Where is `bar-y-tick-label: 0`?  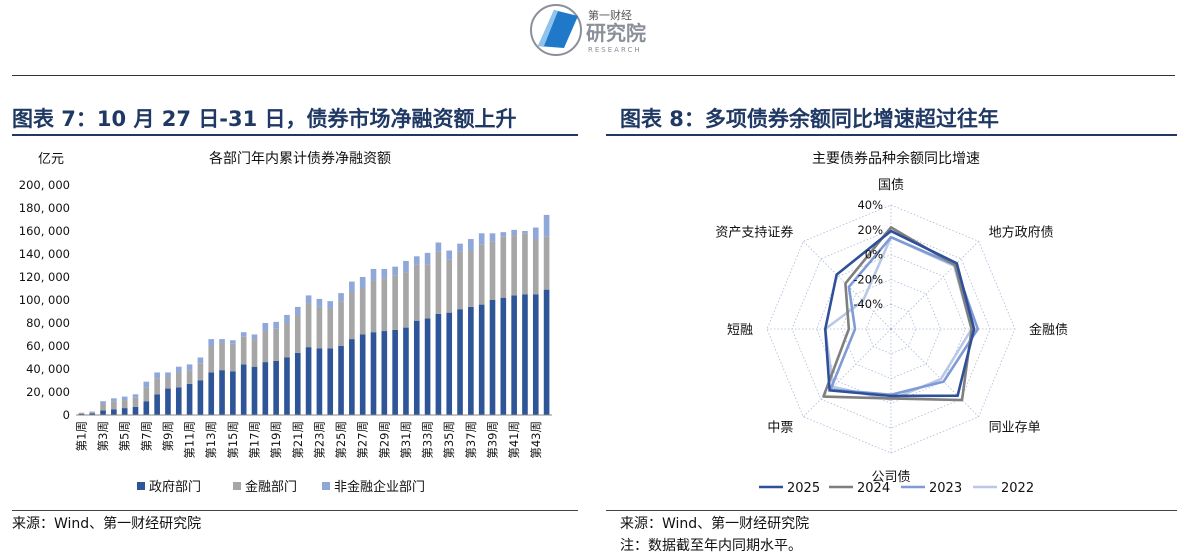 bar-y-tick-label: 0 is located at coordinates (66, 415).